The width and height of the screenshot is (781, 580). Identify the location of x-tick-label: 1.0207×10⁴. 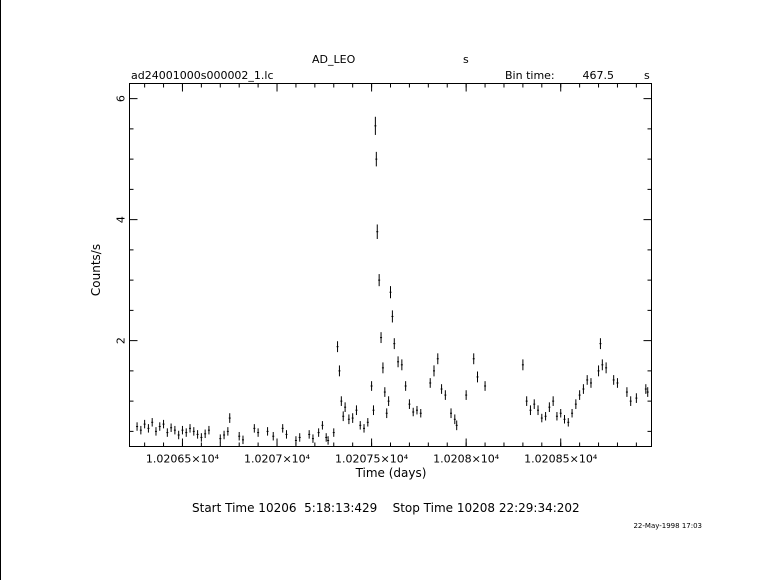
(277, 459).